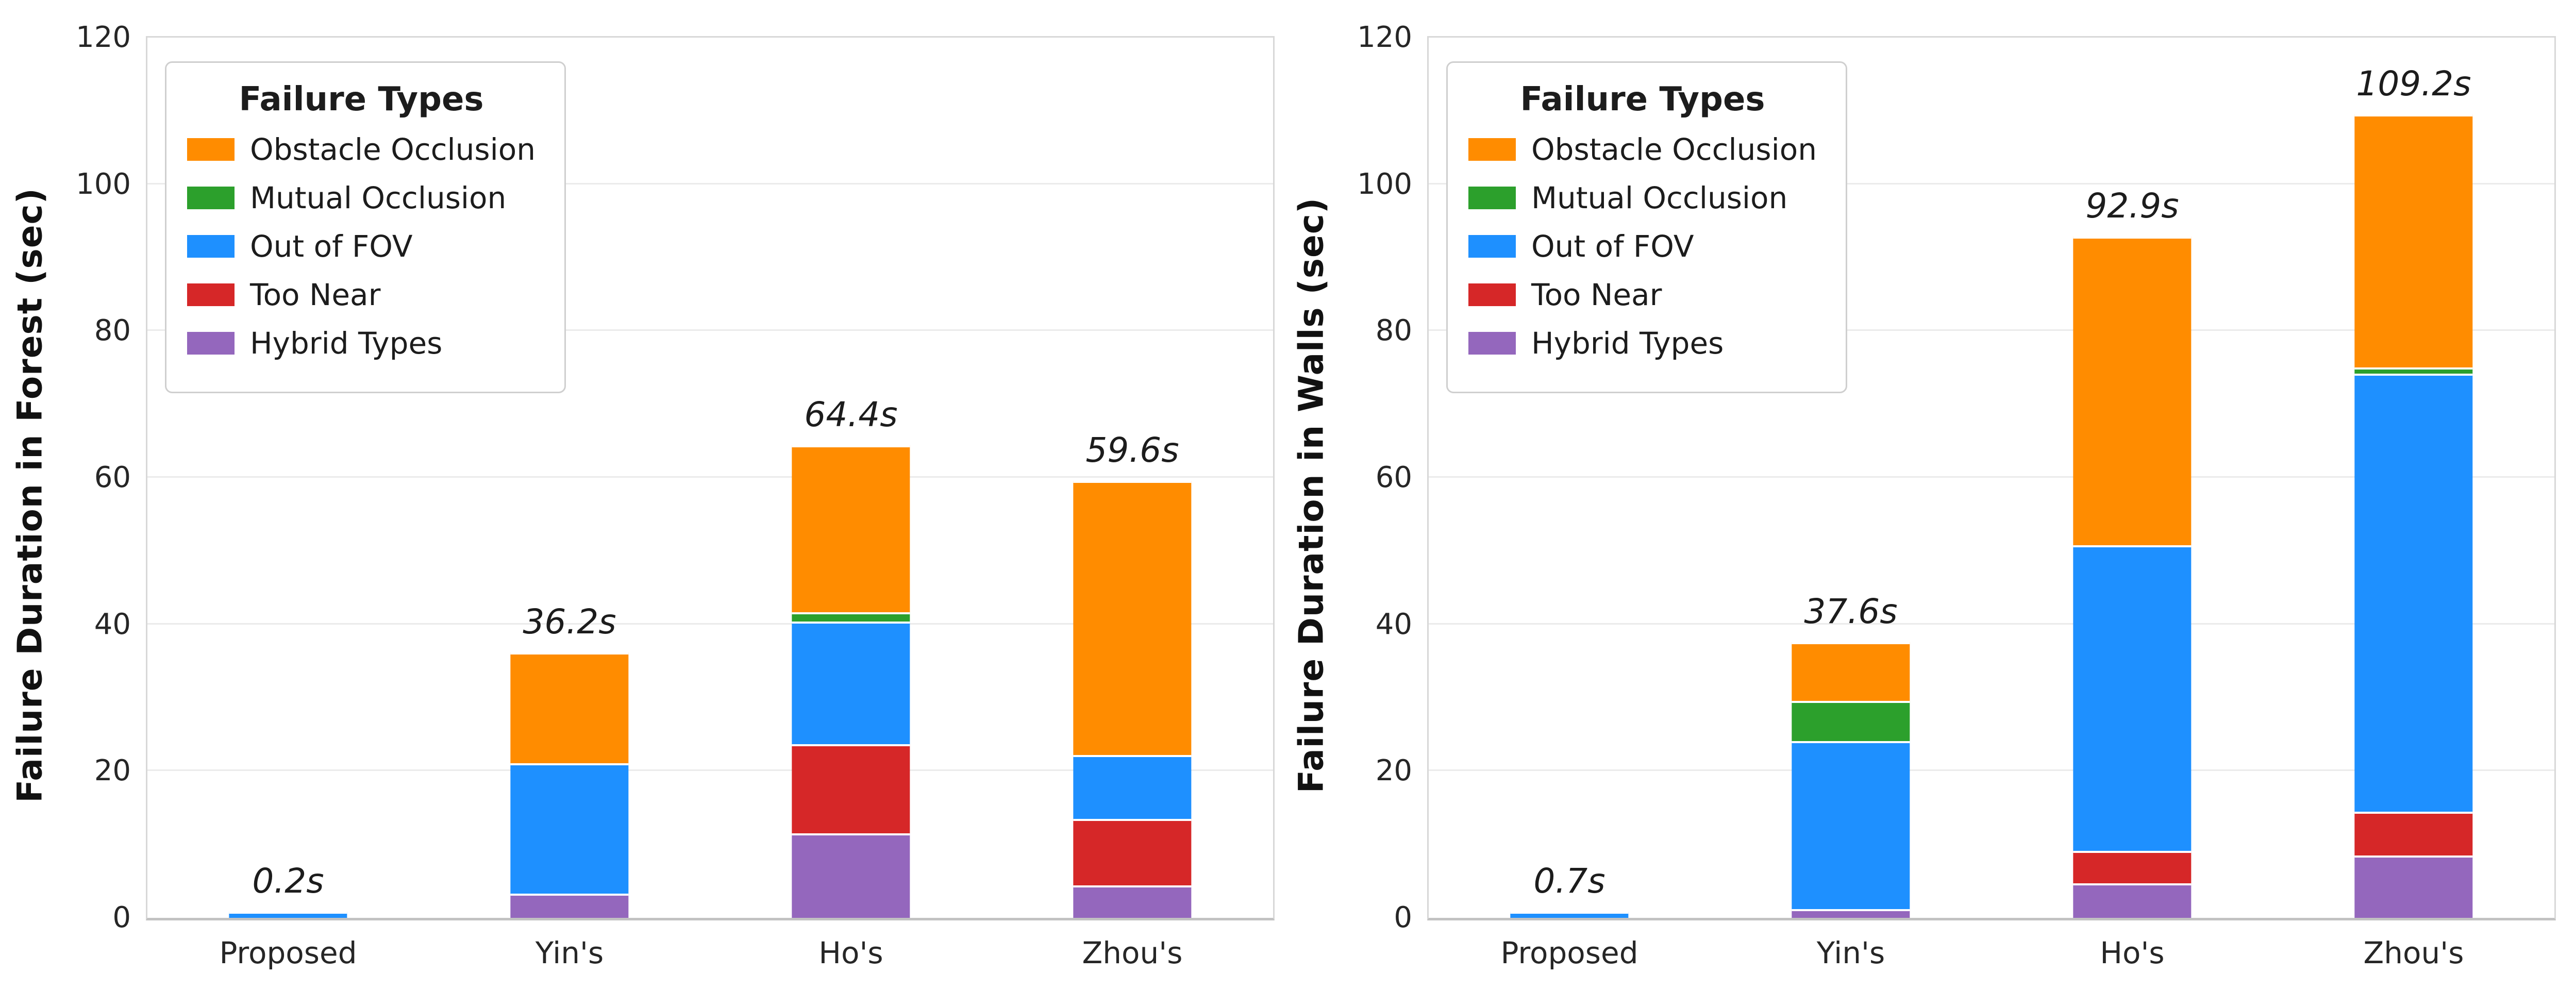  Describe the element at coordinates (211, 343) in the screenshot. I see `hybrid-types-swatch-icon` at that location.